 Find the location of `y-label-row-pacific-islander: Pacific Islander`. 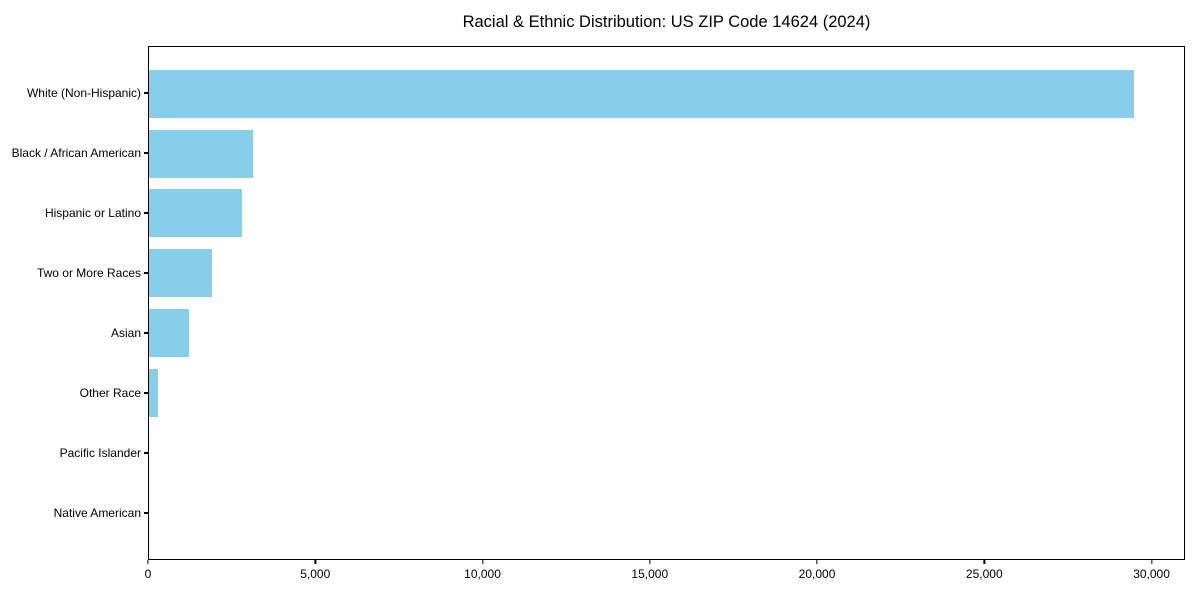

y-label-row-pacific-islander: Pacific Islander is located at coordinates (74, 453).